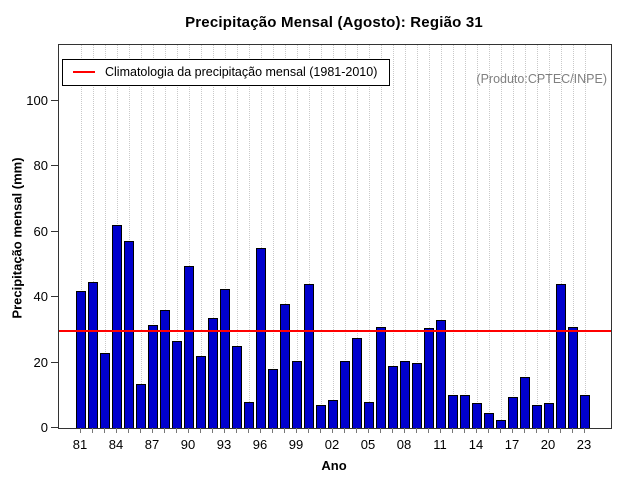 The width and height of the screenshot is (640, 500). Describe the element at coordinates (285, 236) in the screenshot. I see `gridline-1998` at that location.